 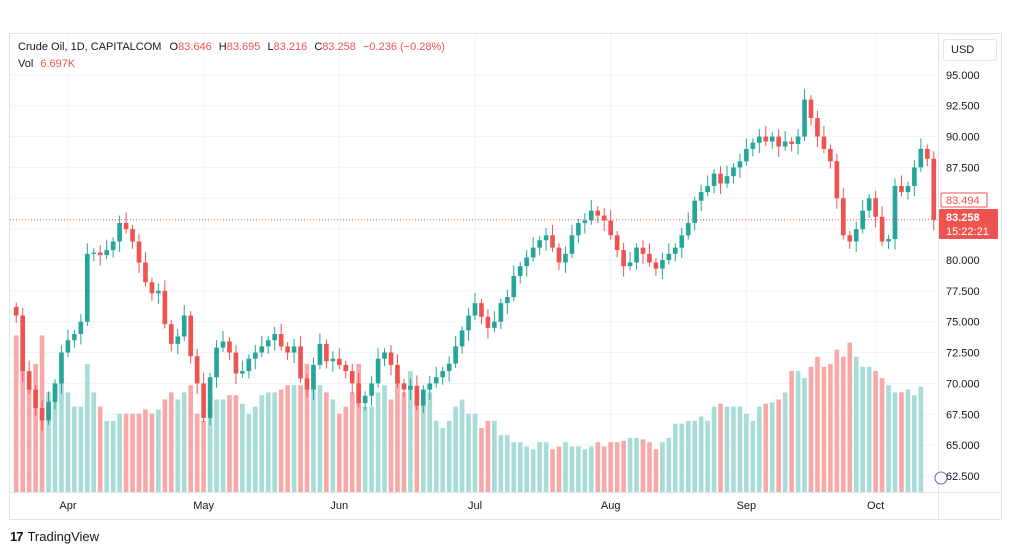 What do you see at coordinates (90, 47) in the screenshot?
I see `symbol-label: Crude Oil, 1D, CAPITALCOM` at bounding box center [90, 47].